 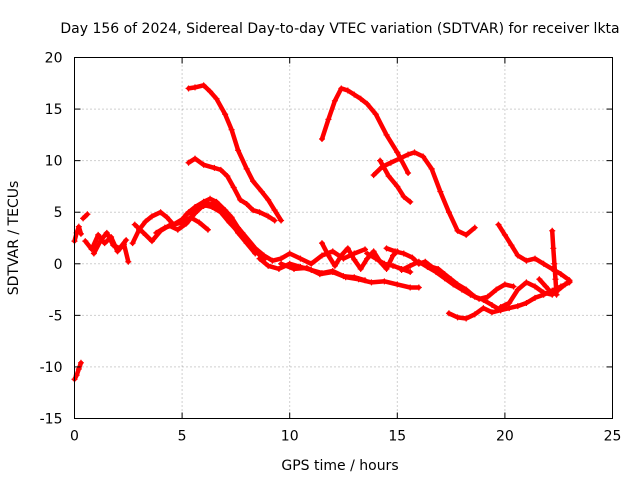 I want to click on x-tick-label: 20, so click(x=505, y=437).